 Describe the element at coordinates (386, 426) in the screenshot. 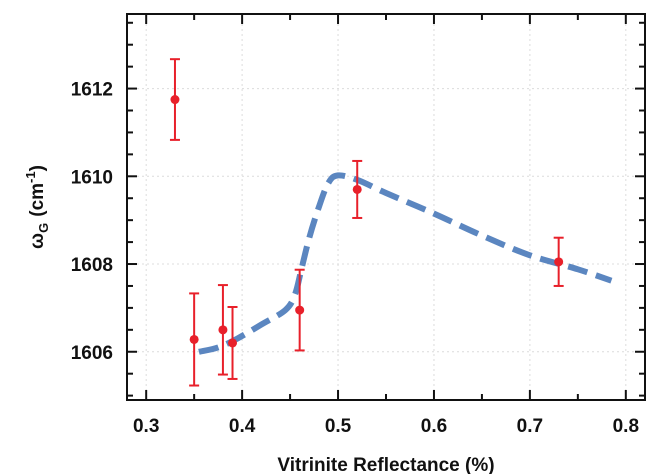

I see `x-tick-labels: 0.3 0.4 0.5 0.6 0.7 0.8` at that location.